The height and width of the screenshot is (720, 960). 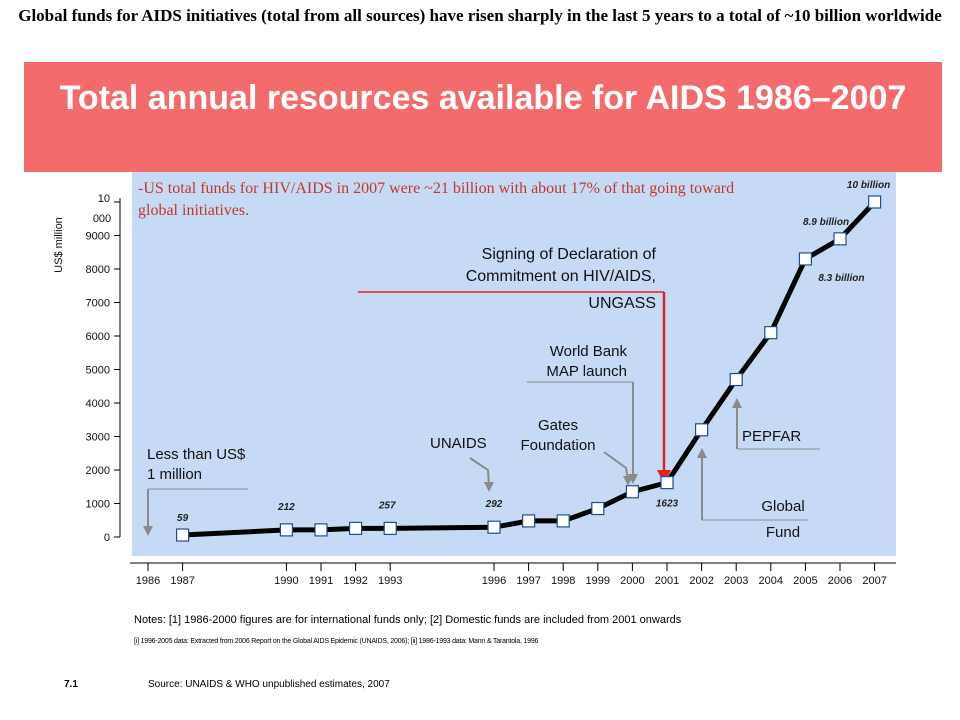 What do you see at coordinates (182, 581) in the screenshot?
I see `x-tick-label: 1987` at bounding box center [182, 581].